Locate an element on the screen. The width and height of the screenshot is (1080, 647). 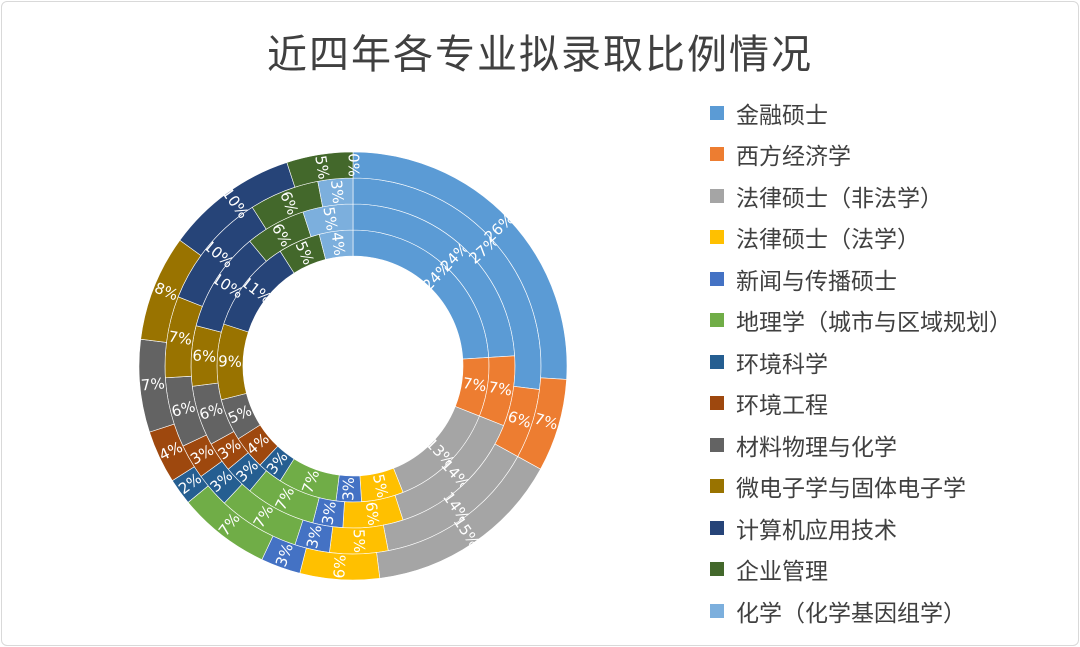
legend-item: 计算机应用技术 is located at coordinates (861, 528).